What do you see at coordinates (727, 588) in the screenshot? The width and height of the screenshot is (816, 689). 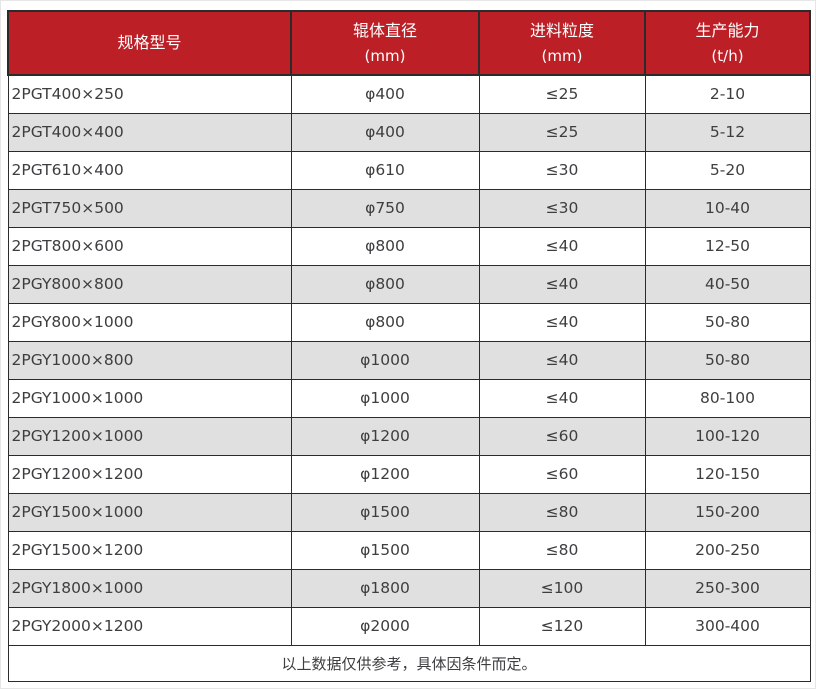 I see `value-cell: 250-300` at bounding box center [727, 588].